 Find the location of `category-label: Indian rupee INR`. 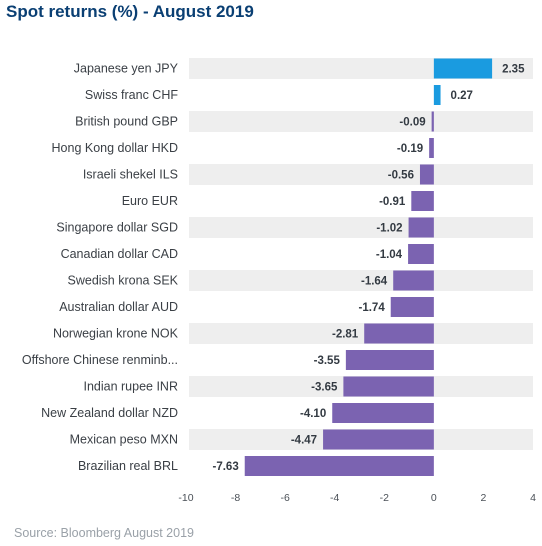

category-label: Indian rupee INR is located at coordinates (130, 387).